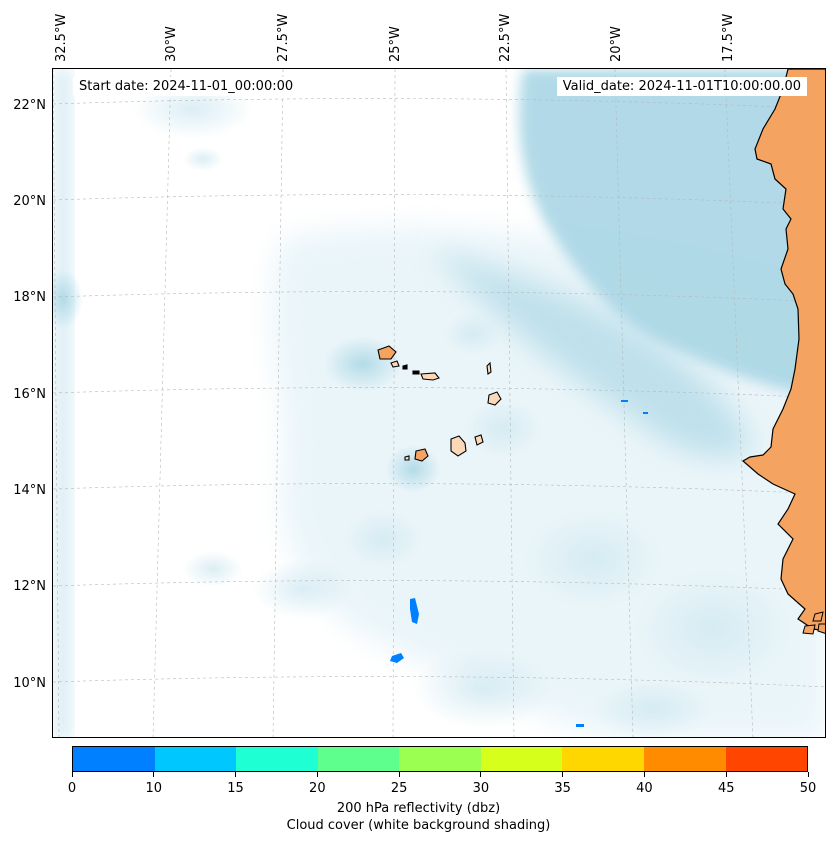  Describe the element at coordinates (783, 352) in the screenshot. I see `west-africa-land` at that location.